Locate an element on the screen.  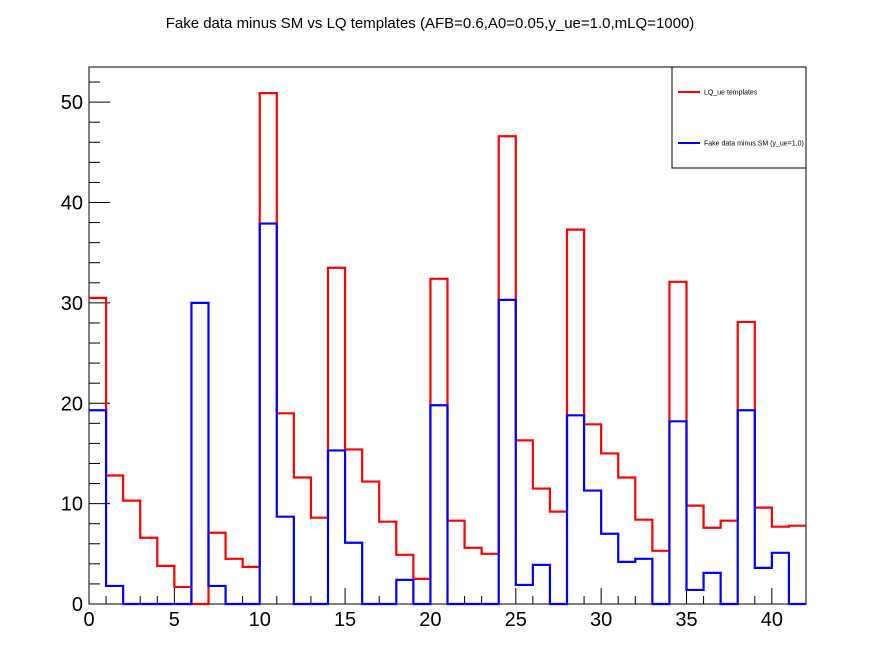
x-tick-label: 30 is located at coordinates (601, 620).